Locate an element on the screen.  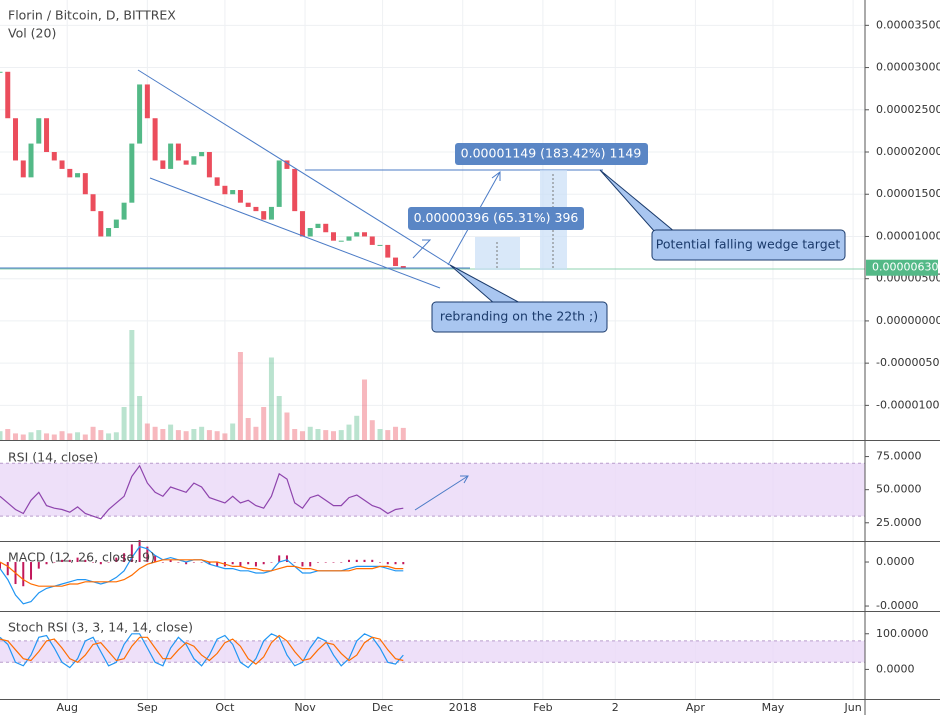
x-tick-label: Nov is located at coordinates (305, 707).